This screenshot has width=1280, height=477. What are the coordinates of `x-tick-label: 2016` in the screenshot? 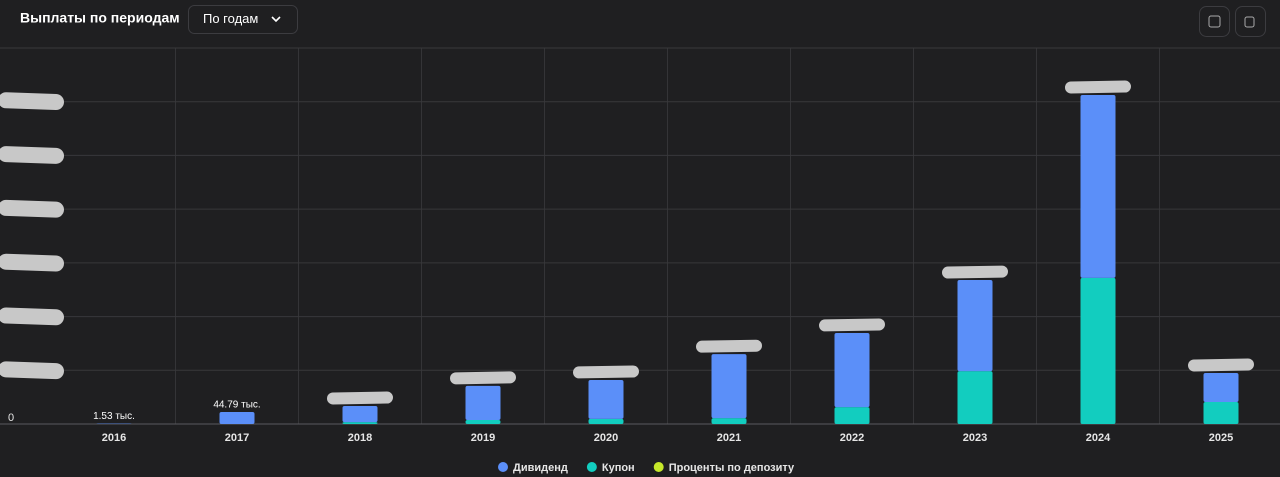 It's located at (114, 438).